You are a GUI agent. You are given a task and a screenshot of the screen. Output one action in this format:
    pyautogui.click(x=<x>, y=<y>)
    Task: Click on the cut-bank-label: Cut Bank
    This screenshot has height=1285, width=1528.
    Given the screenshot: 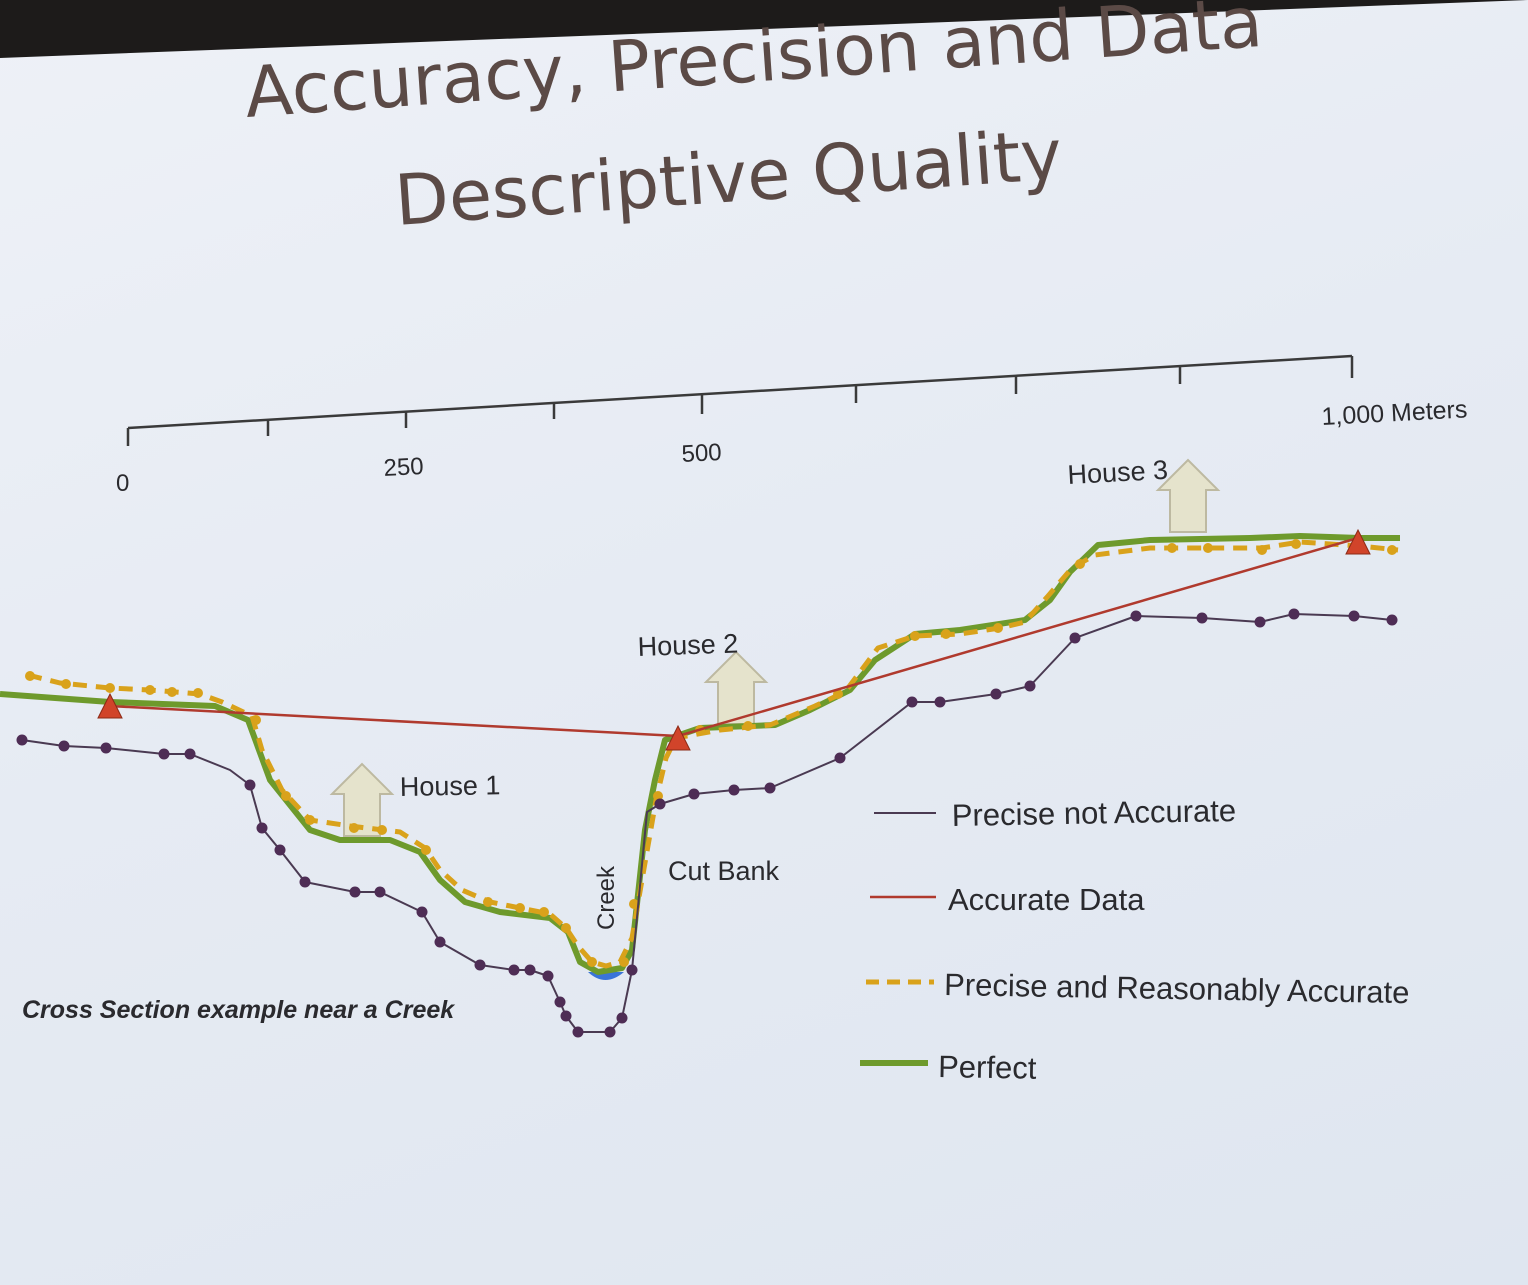 What is the action you would take?
    pyautogui.click(x=724, y=871)
    